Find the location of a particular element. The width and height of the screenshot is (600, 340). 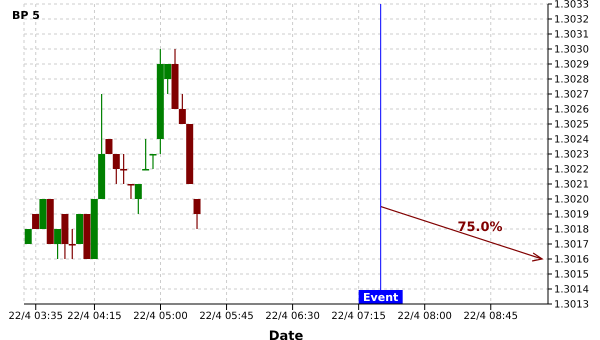

y-tick-label: 1.3030 is located at coordinates (571, 50).